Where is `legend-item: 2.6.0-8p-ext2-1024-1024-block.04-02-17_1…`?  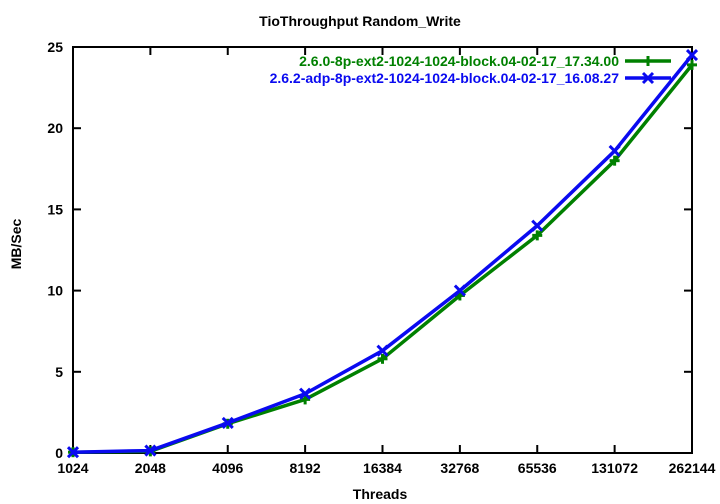
legend-item: 2.6.0-8p-ext2-1024-1024-block.04-02-17_1… is located at coordinates (470, 60).